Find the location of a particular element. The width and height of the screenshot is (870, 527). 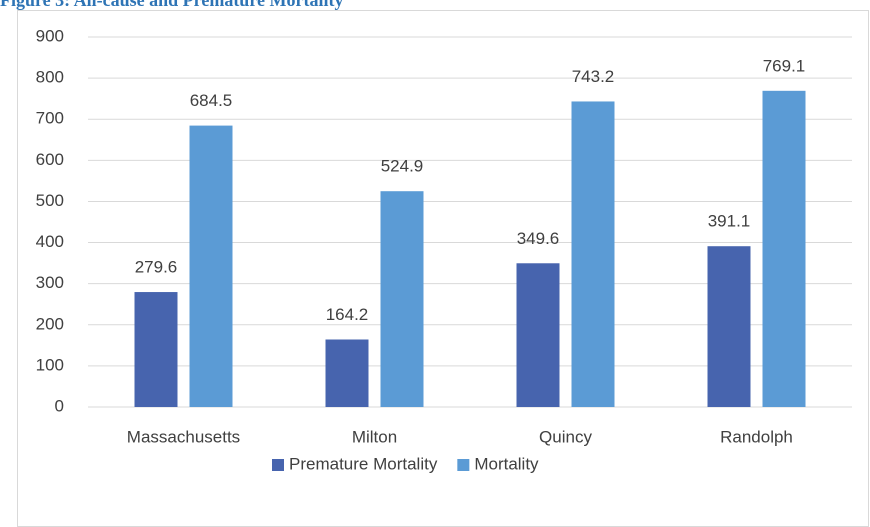

y-tick-label: 600 is located at coordinates (50, 159).